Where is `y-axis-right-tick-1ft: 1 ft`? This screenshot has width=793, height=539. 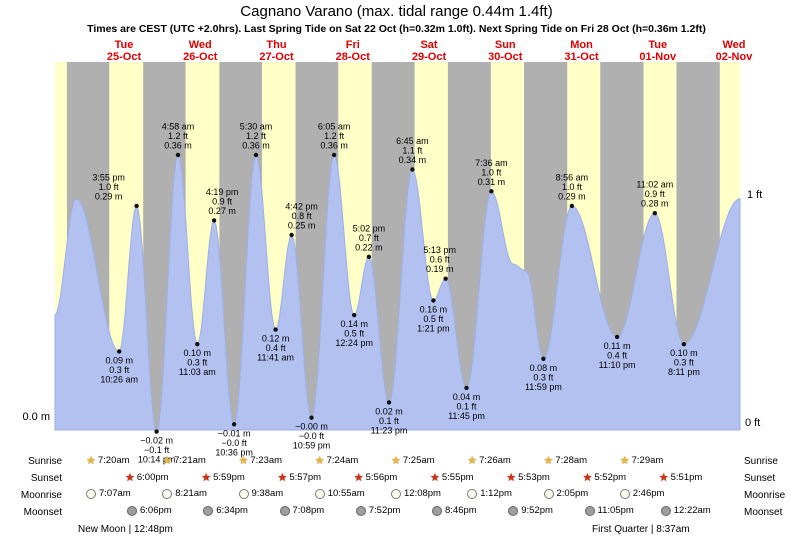
y-axis-right-tick-1ft: 1 ft is located at coordinates (755, 195).